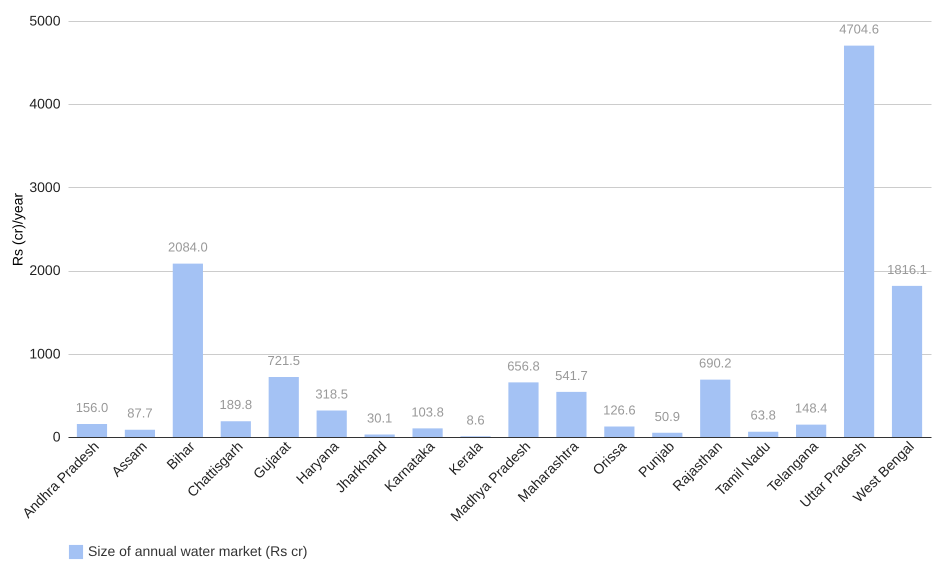 The image size is (937, 570). I want to click on data-label: 87.7, so click(140, 413).